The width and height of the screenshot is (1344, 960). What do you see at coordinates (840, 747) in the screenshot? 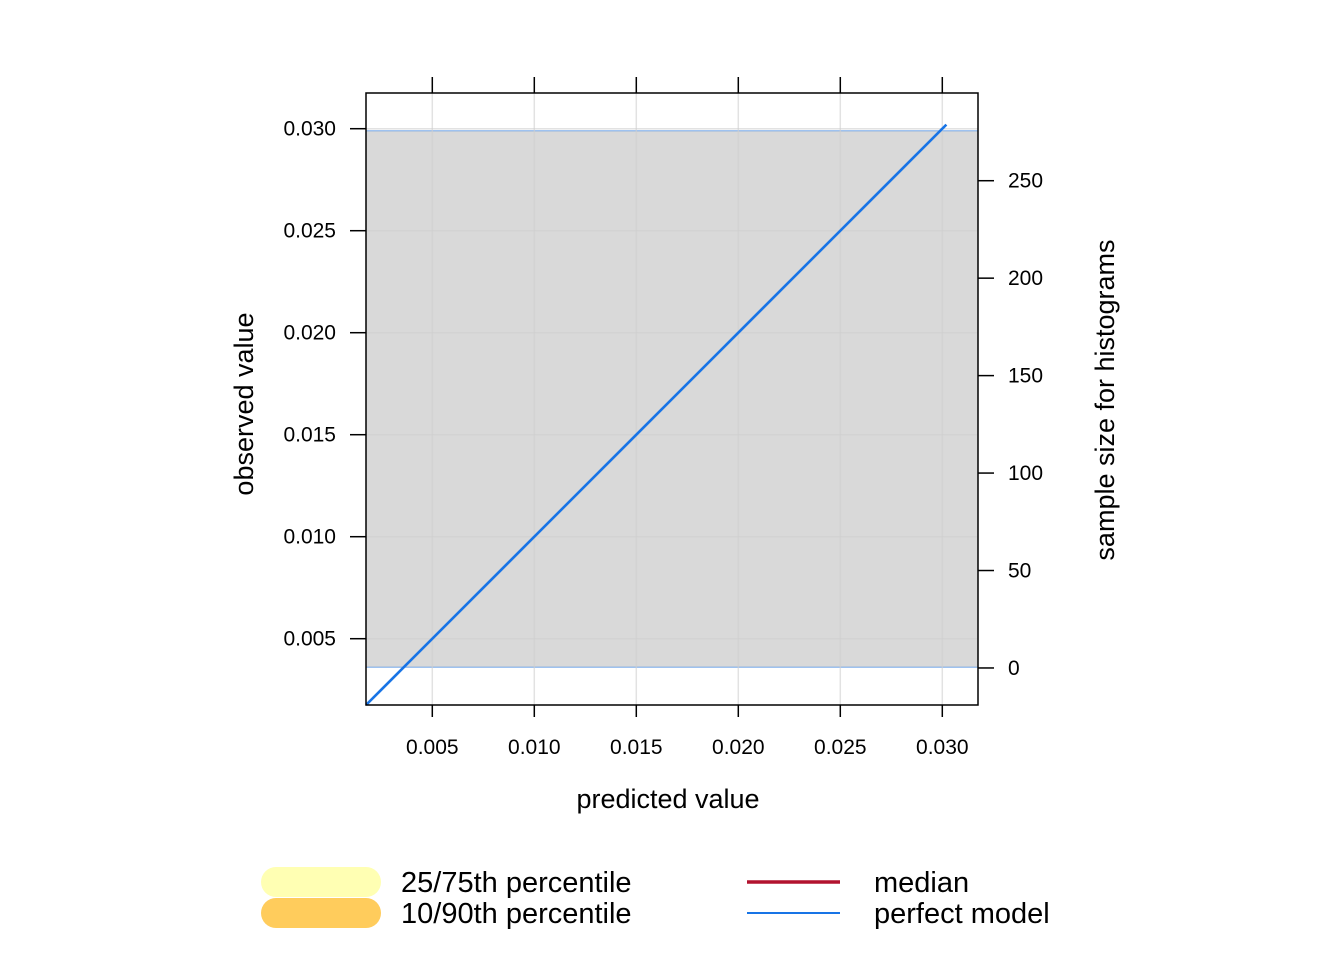
I see `x-tick-label: 0.025` at bounding box center [840, 747].